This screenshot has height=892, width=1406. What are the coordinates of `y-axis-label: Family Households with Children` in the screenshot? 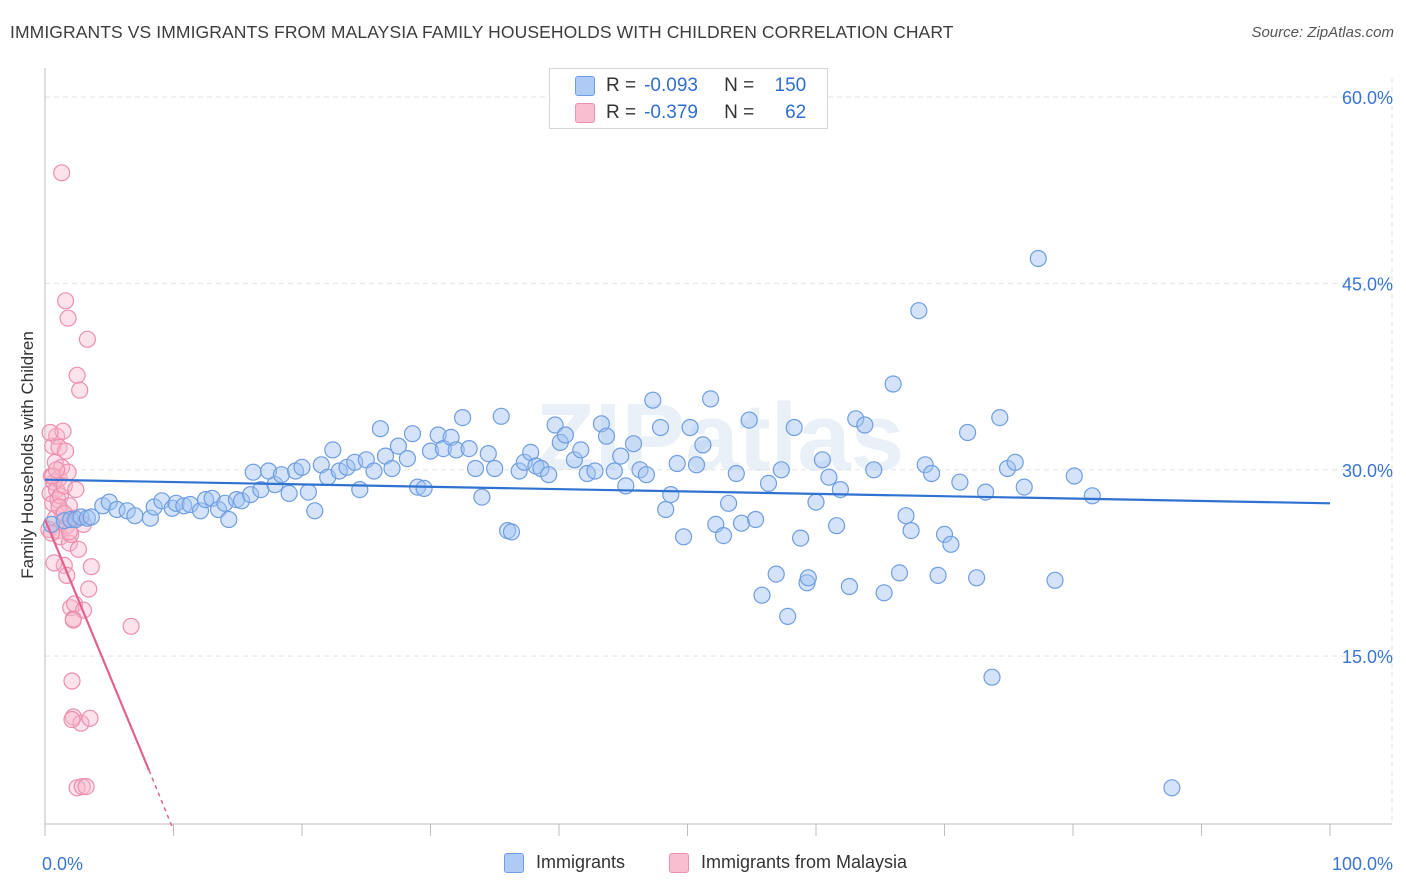 It's located at (27, 455).